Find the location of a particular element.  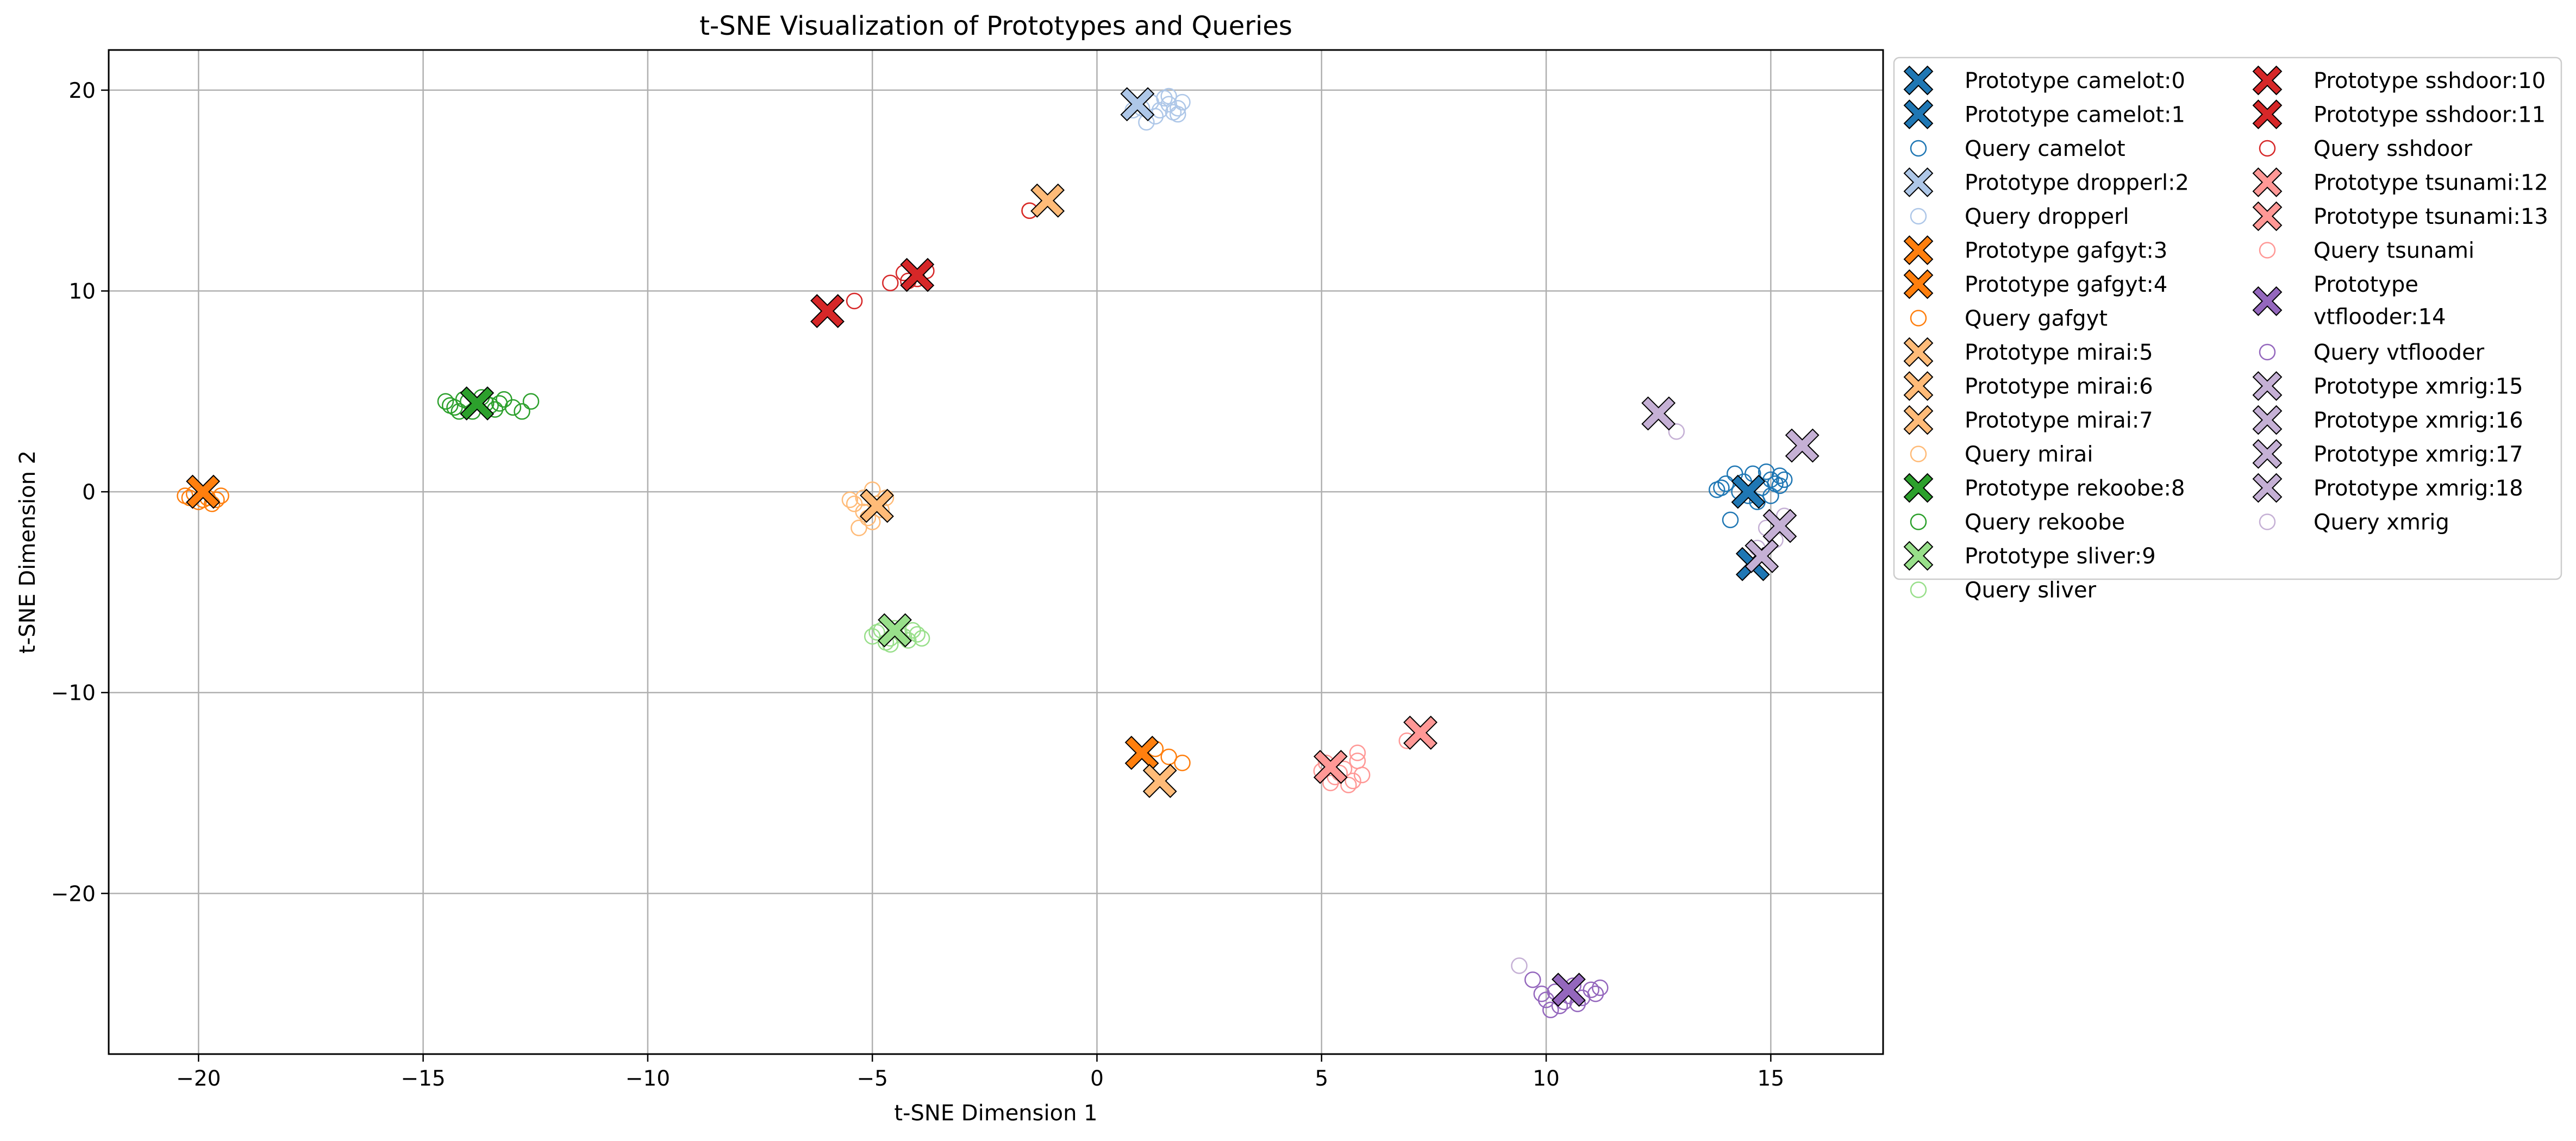

legend-label: Query sshdoor is located at coordinates (2393, 148).